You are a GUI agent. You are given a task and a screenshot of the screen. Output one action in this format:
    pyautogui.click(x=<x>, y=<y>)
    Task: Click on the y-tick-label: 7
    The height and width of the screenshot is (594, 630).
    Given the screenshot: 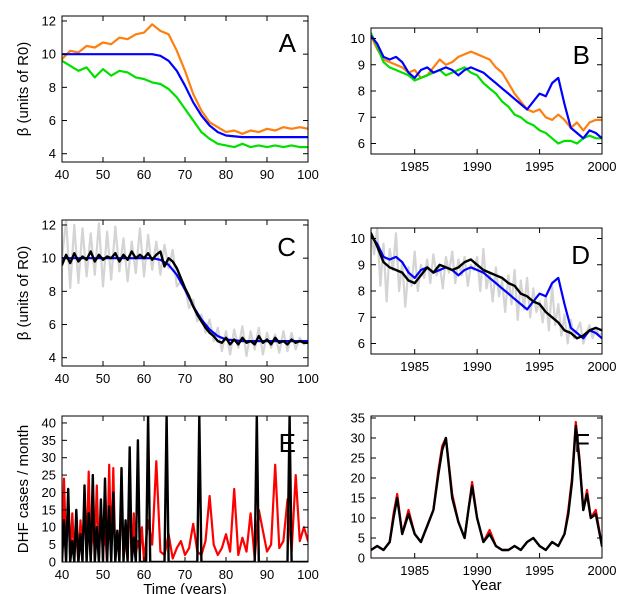 What is the action you would take?
    pyautogui.click(x=361, y=117)
    